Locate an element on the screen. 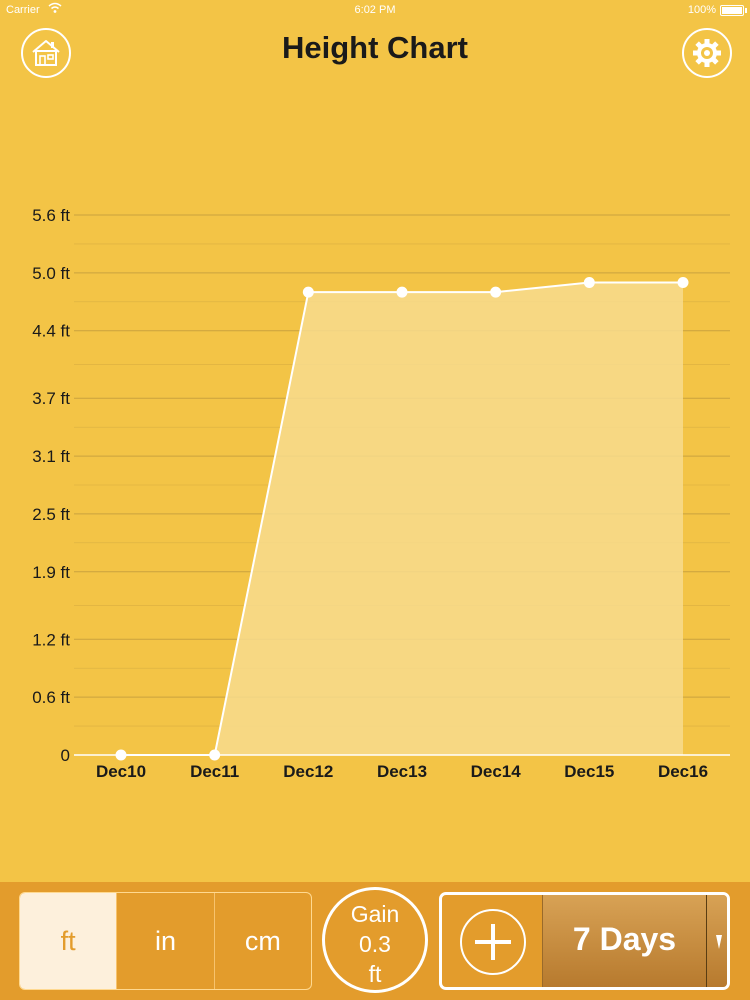  wifi-icon is located at coordinates (55, 9).